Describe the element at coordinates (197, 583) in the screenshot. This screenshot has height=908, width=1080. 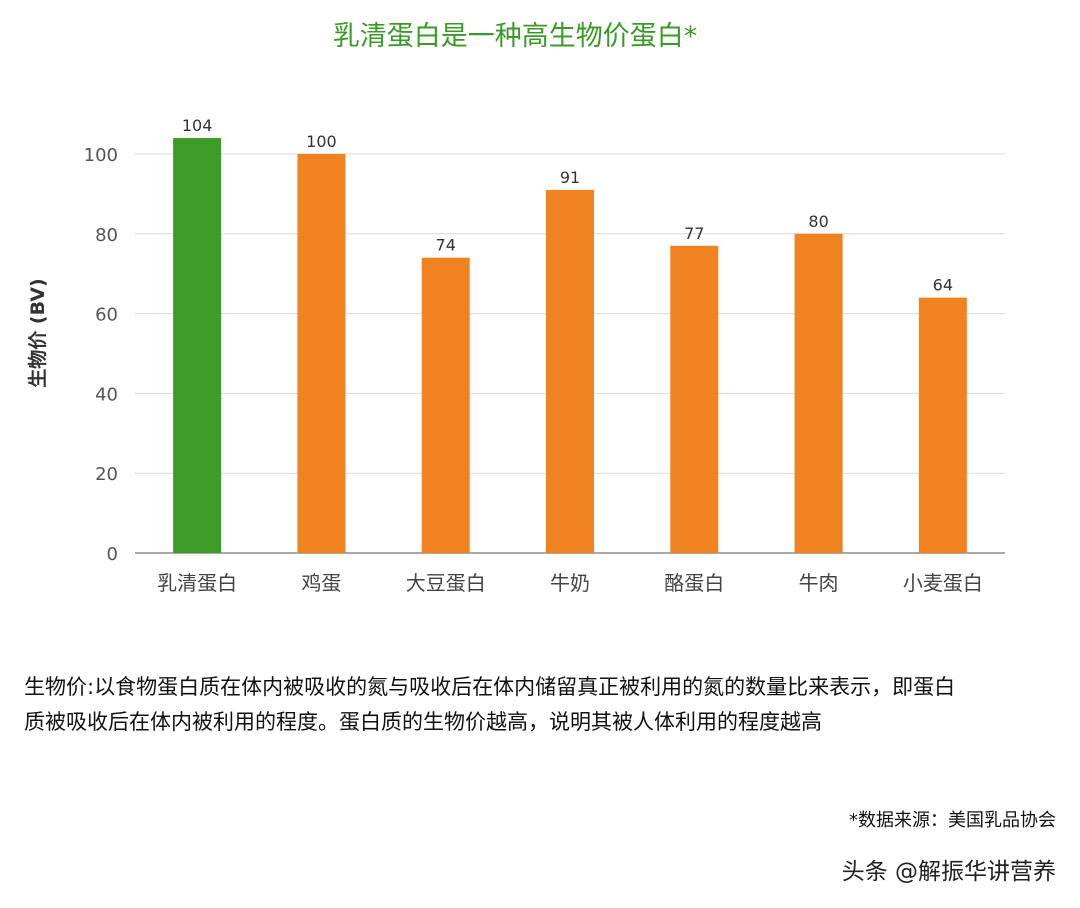
I see `x-tick-label: 乳清蛋白` at that location.